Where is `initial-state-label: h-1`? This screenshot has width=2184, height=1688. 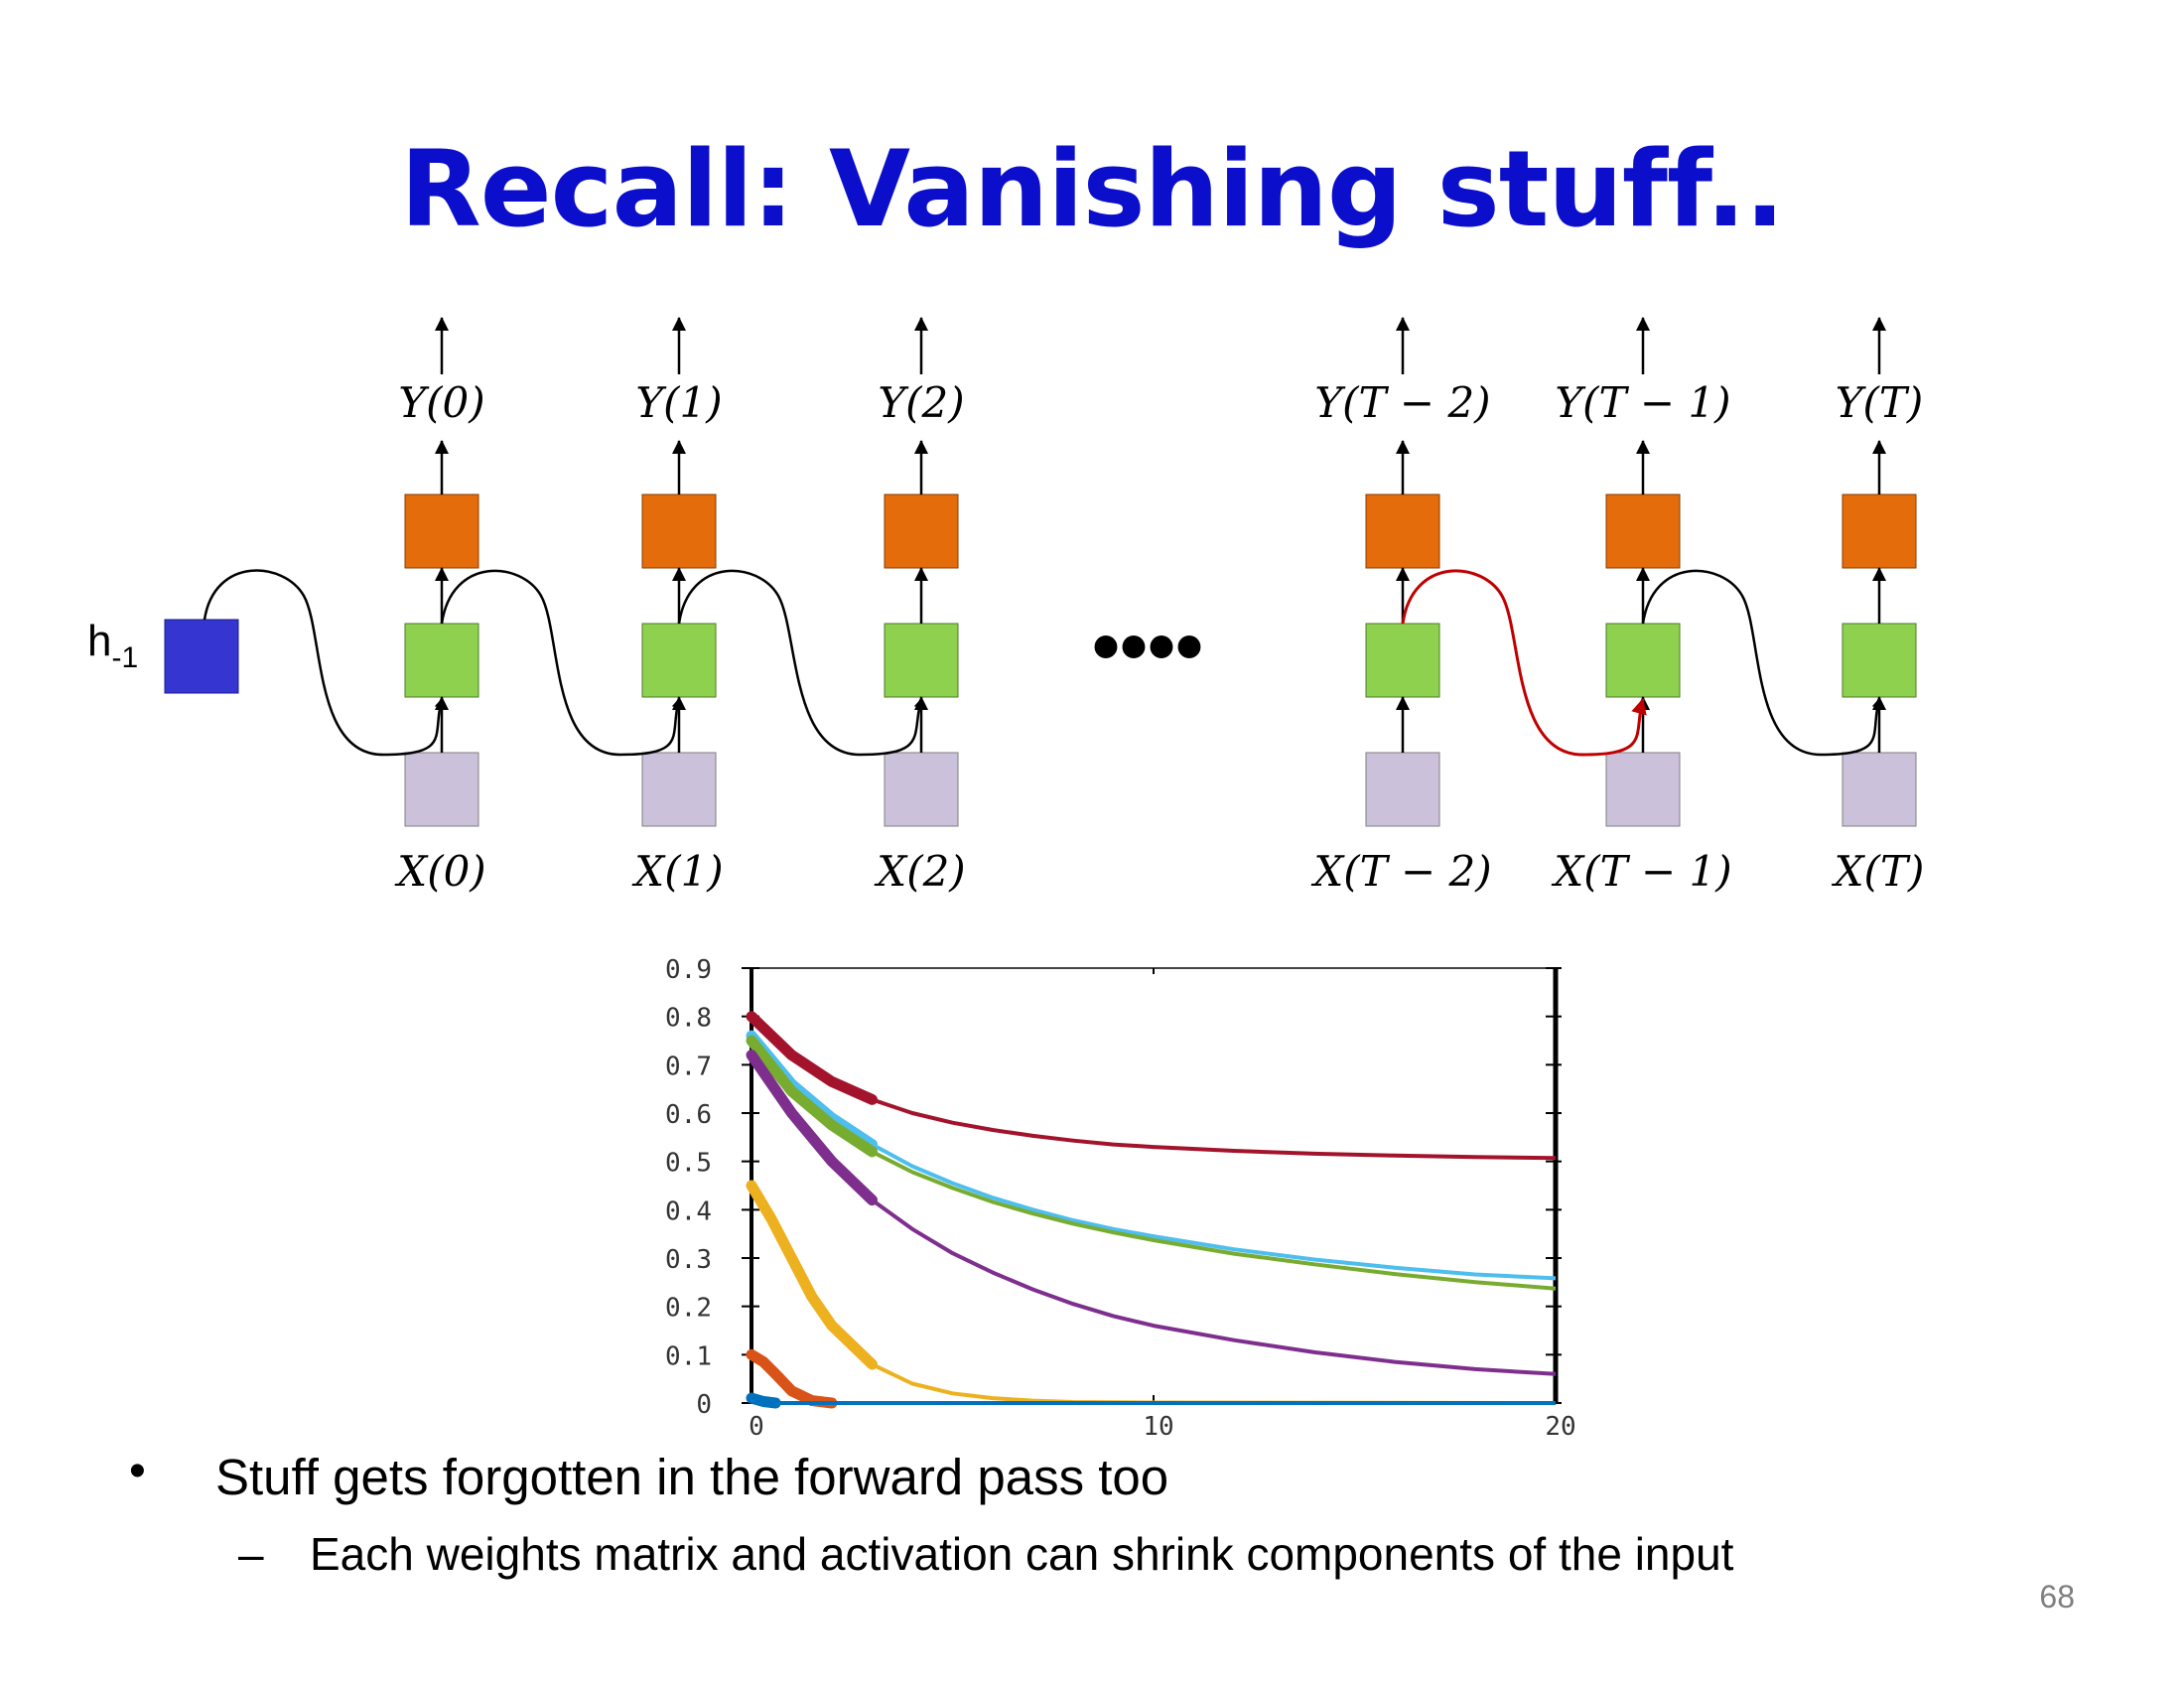
initial-state-label: h-1 is located at coordinates (112, 645).